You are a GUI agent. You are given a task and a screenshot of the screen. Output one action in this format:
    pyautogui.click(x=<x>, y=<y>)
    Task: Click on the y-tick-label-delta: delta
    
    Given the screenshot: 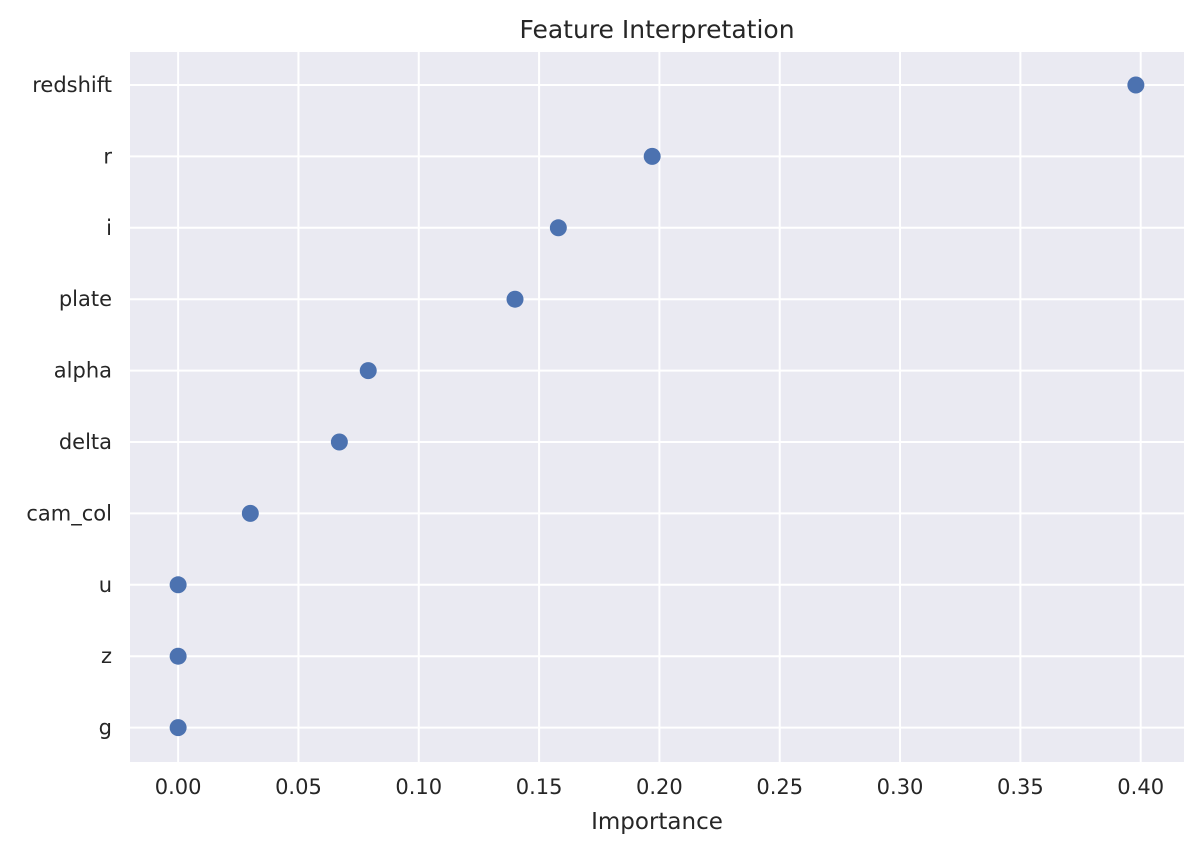 What is the action you would take?
    pyautogui.click(x=85, y=442)
    